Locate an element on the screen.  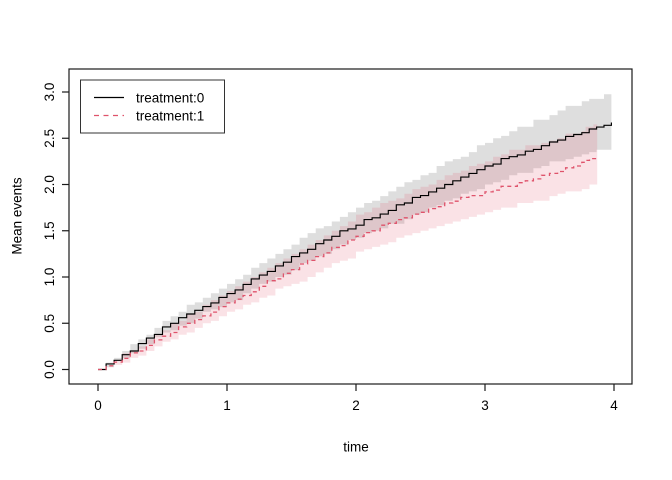
y-axis: 0.0 0.5 1.0 1.5 2.0 2.5 3.0 is located at coordinates (55, 231).